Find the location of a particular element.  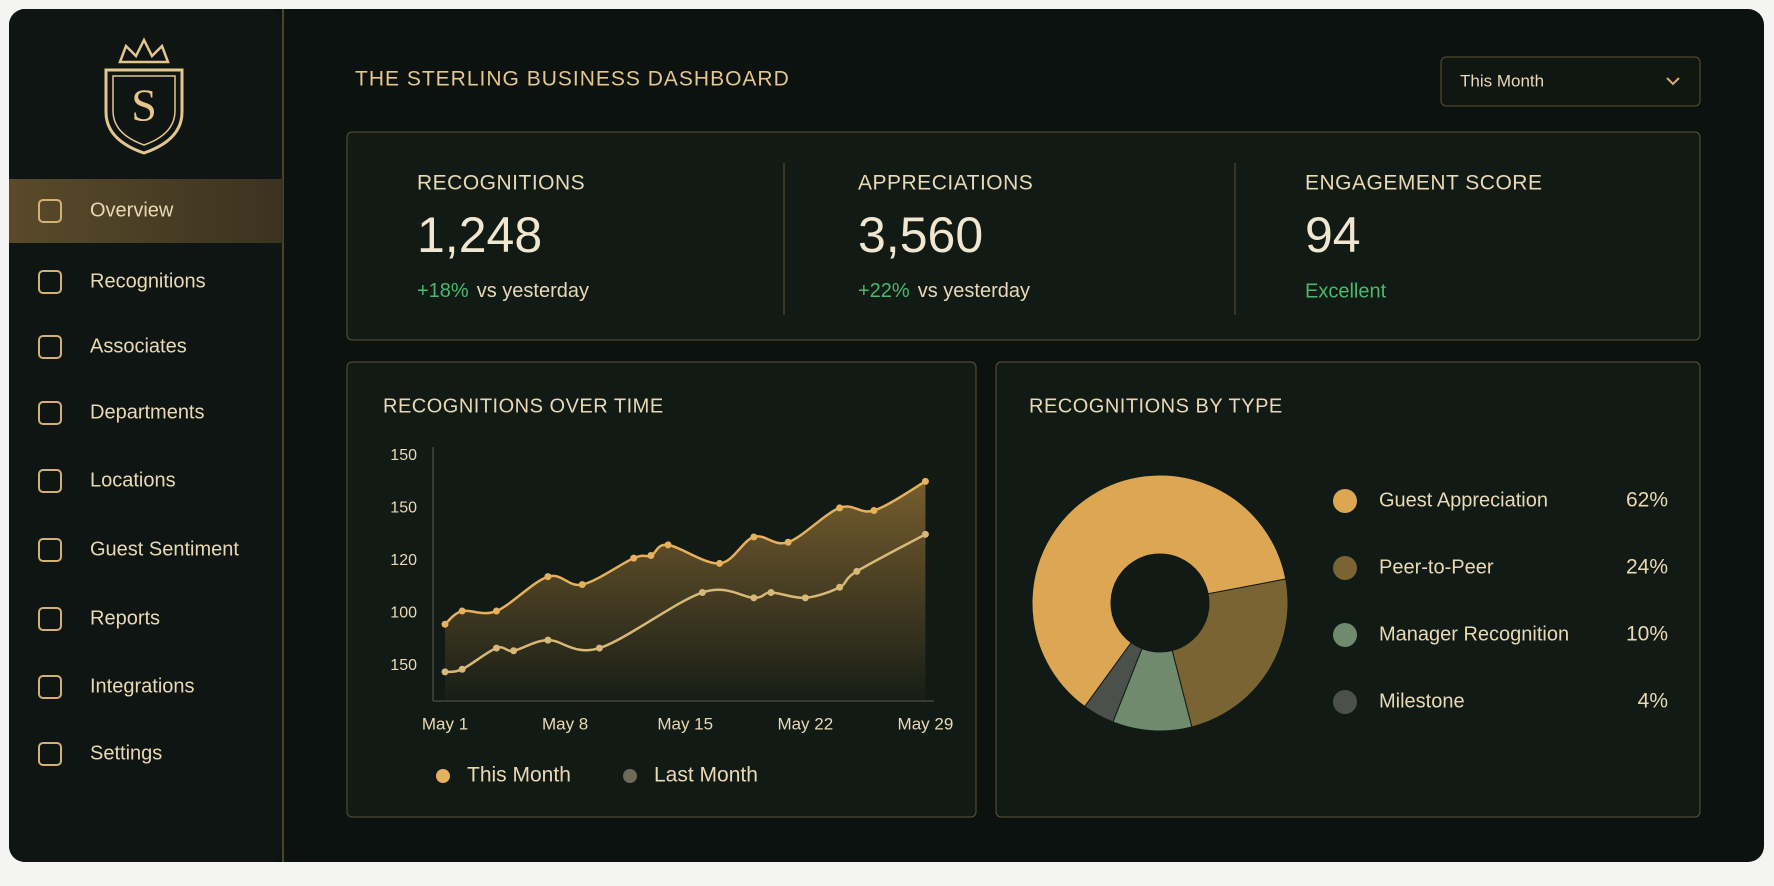

legend-label: Peer-to-Peer is located at coordinates (1436, 567).